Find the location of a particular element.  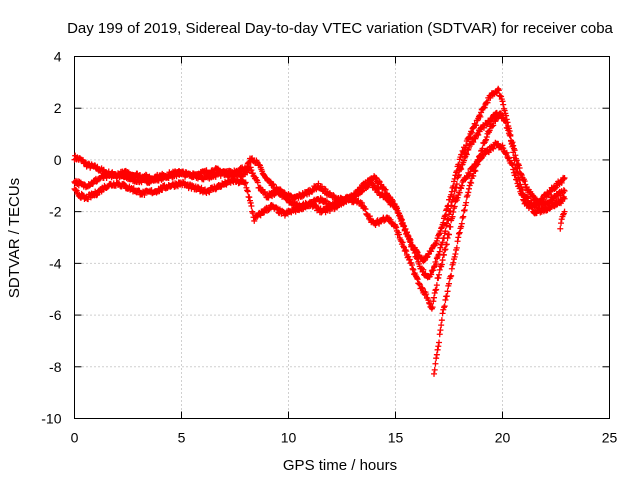

x-tick-label: 5 is located at coordinates (182, 438).